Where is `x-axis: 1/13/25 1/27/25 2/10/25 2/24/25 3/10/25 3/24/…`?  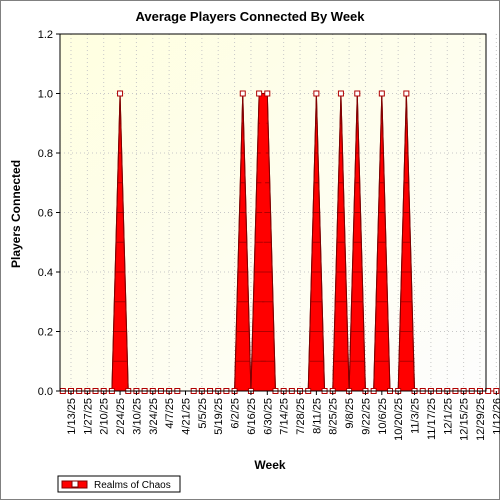
x-axis: 1/13/25 1/27/25 2/10/25 2/24/25 3/10/25 3/24/… is located at coordinates (283, 416).